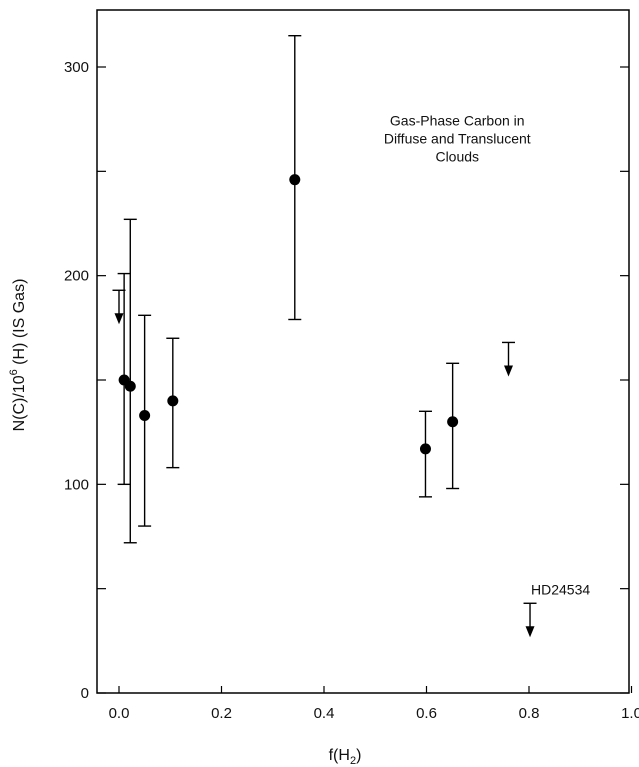 Image resolution: width=639 pixels, height=767 pixels. What do you see at coordinates (221, 713) in the screenshot?
I see `x-tick-label: 0.2` at bounding box center [221, 713].